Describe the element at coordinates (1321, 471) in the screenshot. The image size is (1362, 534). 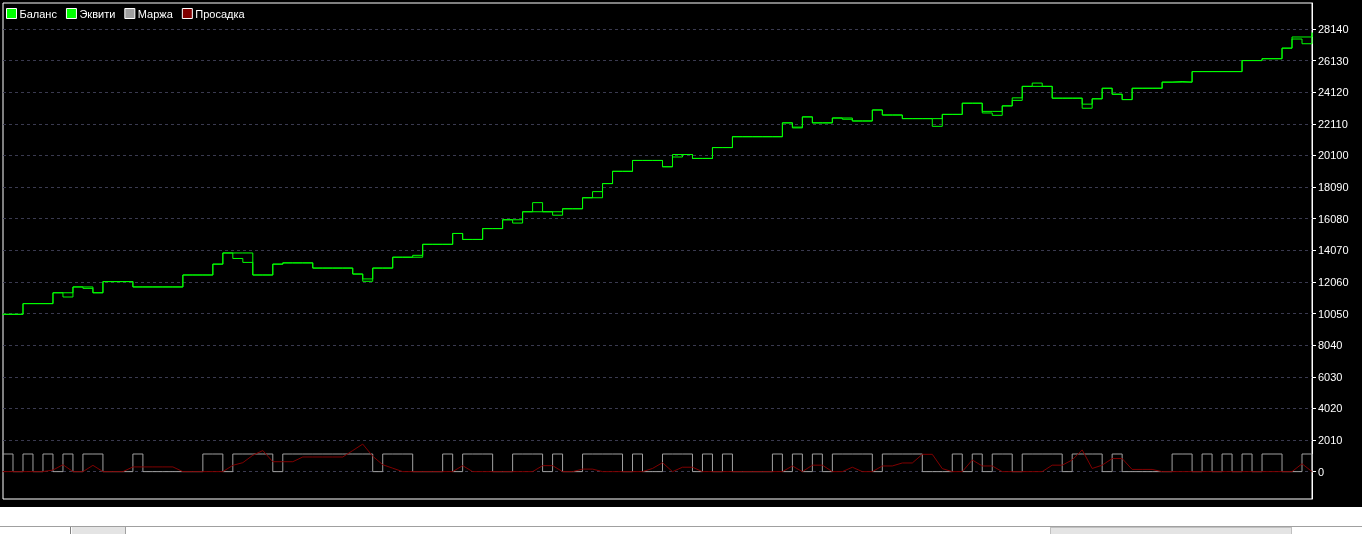
I see `y-tick-label: 0` at that location.